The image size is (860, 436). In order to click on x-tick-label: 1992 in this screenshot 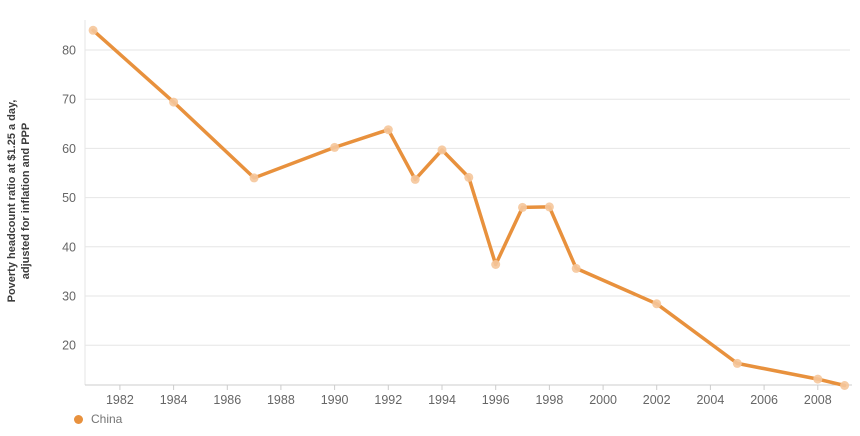, I will do `click(388, 400)`.